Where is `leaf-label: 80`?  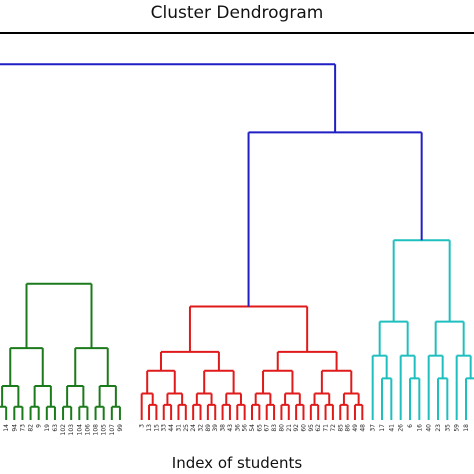 leaf-label: 80 is located at coordinates (281, 428).